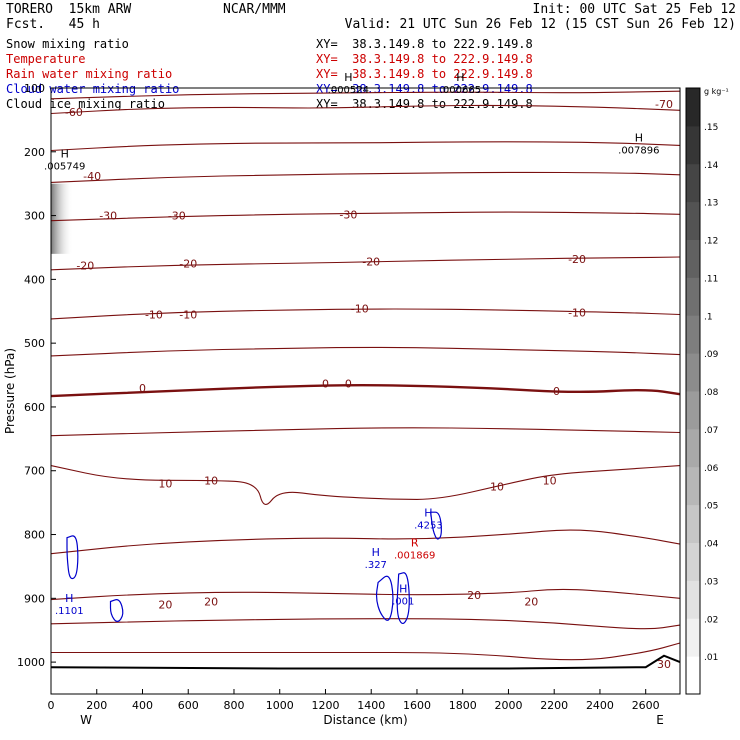 Image resolution: width=740 pixels, height=740 pixels. Describe the element at coordinates (711, 431) in the screenshot. I see `colorbar-tick-label: .07` at that location.